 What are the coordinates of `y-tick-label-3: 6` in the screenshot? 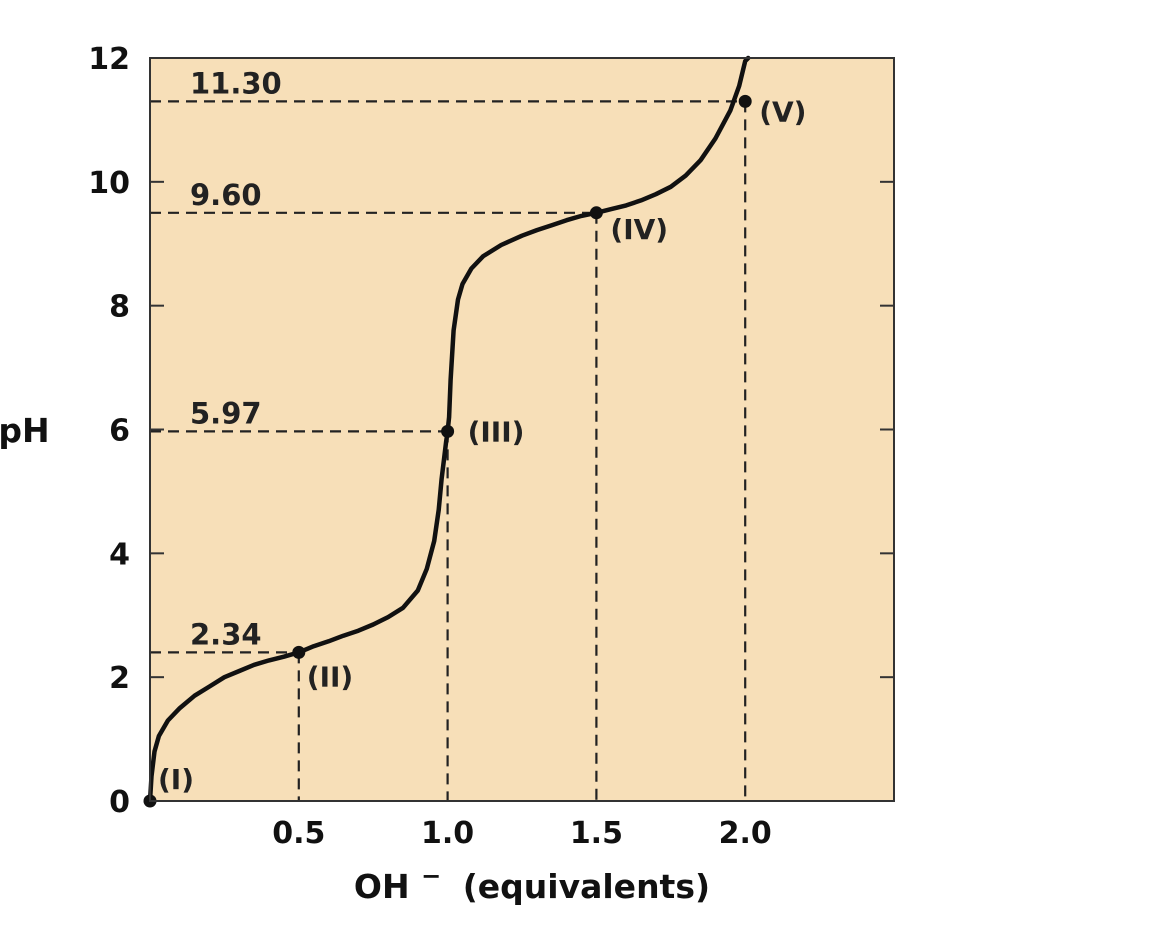 It's located at (119, 431).